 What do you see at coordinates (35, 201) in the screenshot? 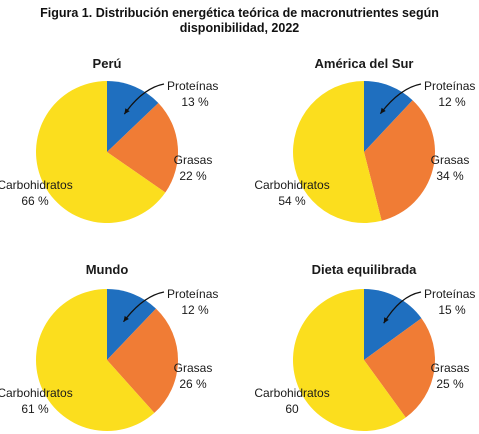
I see `slice-value-carbohidratos: 66 %` at bounding box center [35, 201].